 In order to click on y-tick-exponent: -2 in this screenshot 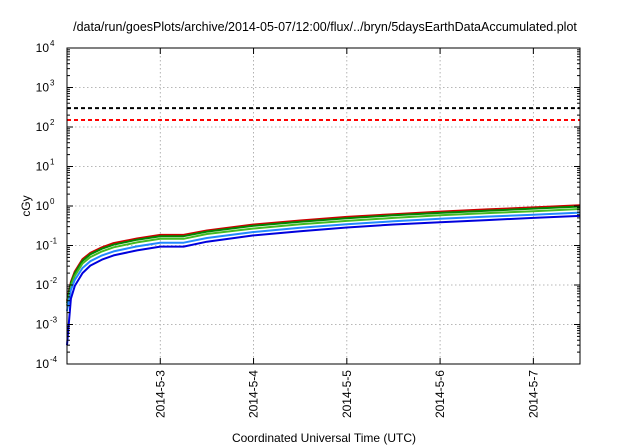, I will do `click(54, 280)`.